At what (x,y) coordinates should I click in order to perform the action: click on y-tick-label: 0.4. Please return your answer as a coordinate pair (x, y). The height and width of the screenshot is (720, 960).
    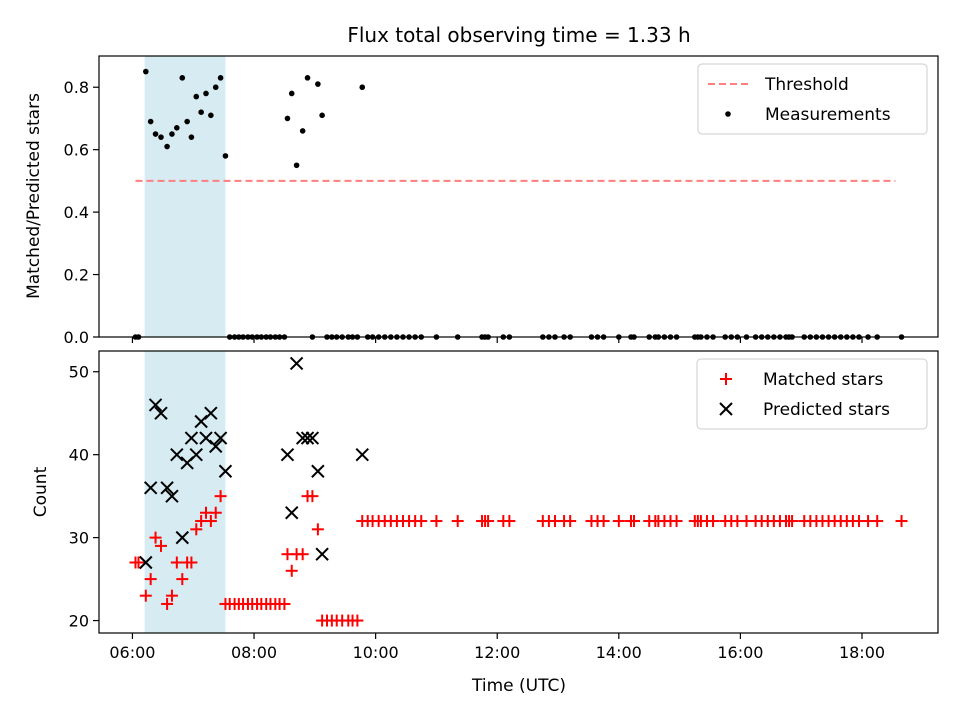
    Looking at the image, I should click on (76, 212).